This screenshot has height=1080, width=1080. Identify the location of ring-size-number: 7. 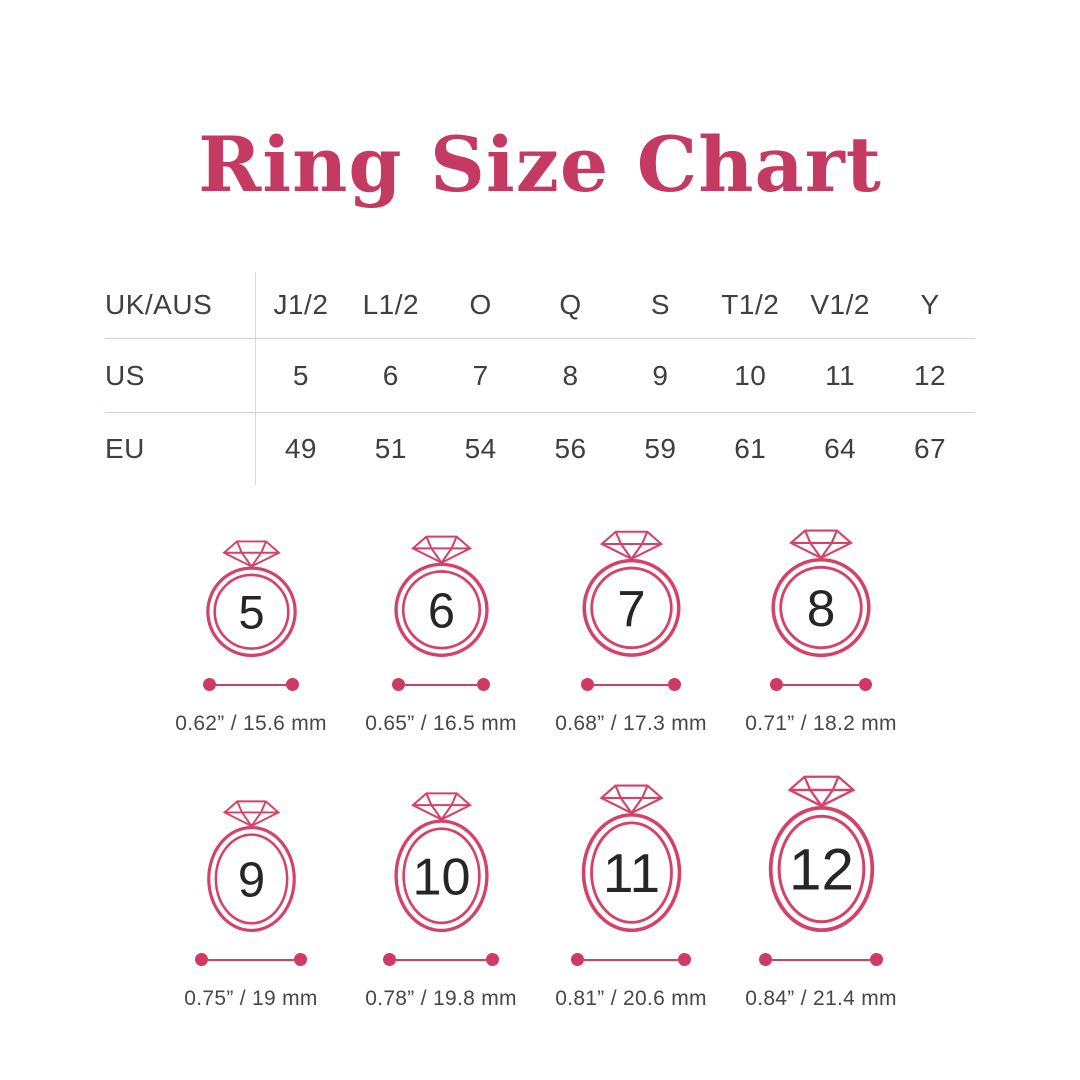
(631, 608).